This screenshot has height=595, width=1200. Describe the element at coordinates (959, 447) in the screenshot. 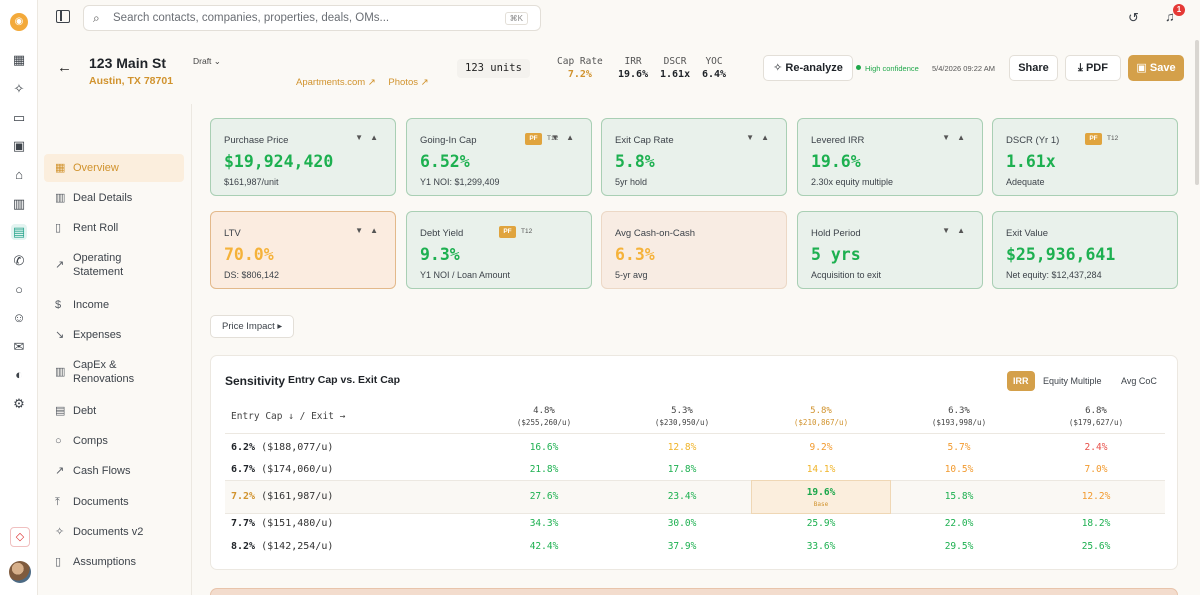

I see `sensitivity-cell: 5.7%` at that location.